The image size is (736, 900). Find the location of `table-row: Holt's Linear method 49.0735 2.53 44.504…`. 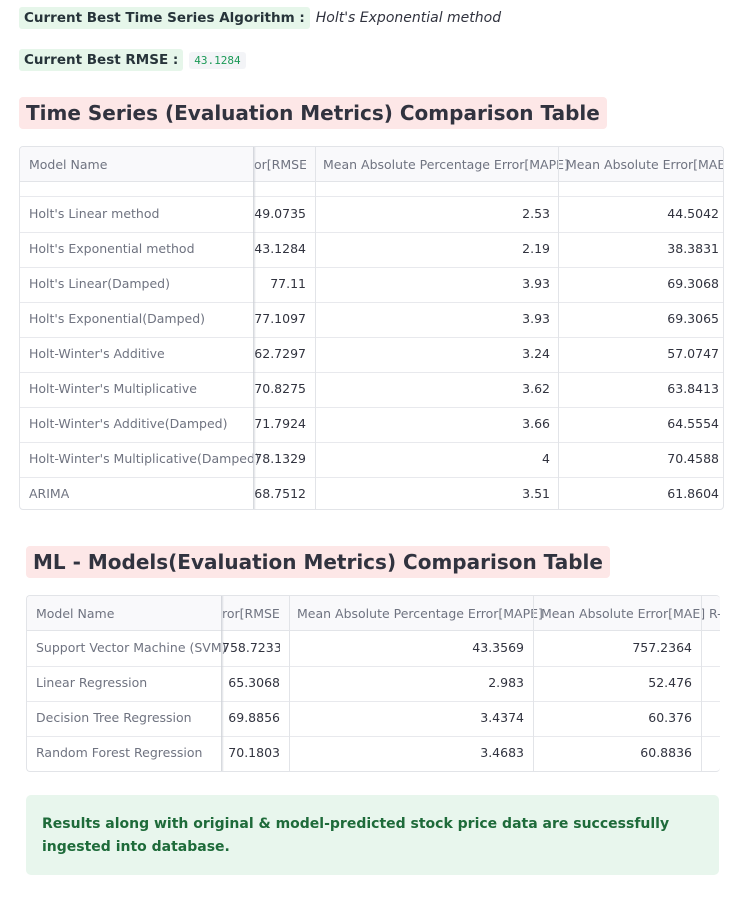

table-row: Holt's Linear method 49.0735 2.53 44.504… is located at coordinates (371, 215).